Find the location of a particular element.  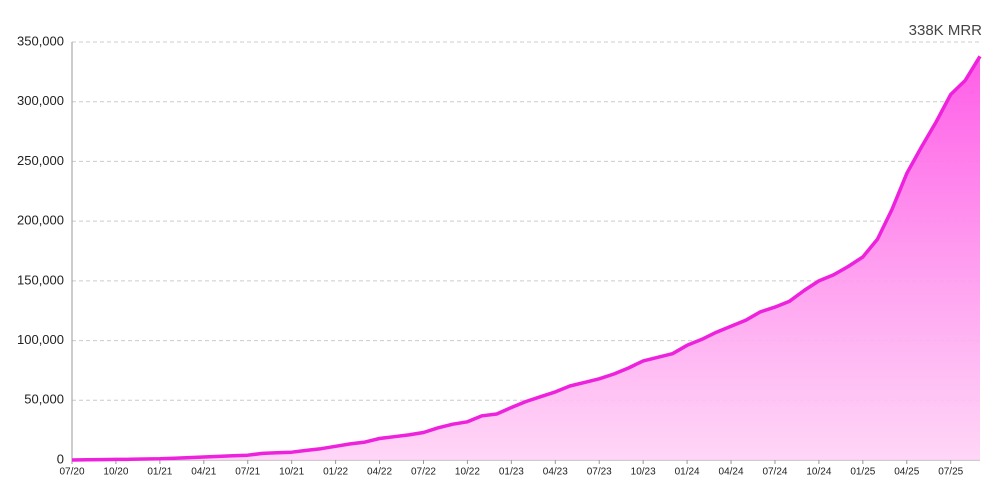

x-tick-label: 01/25 is located at coordinates (862, 472).